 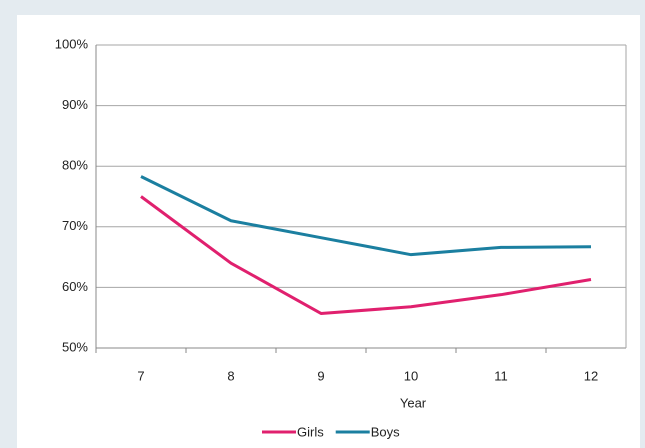 I want to click on x-tick-label: 7, so click(x=140, y=375).